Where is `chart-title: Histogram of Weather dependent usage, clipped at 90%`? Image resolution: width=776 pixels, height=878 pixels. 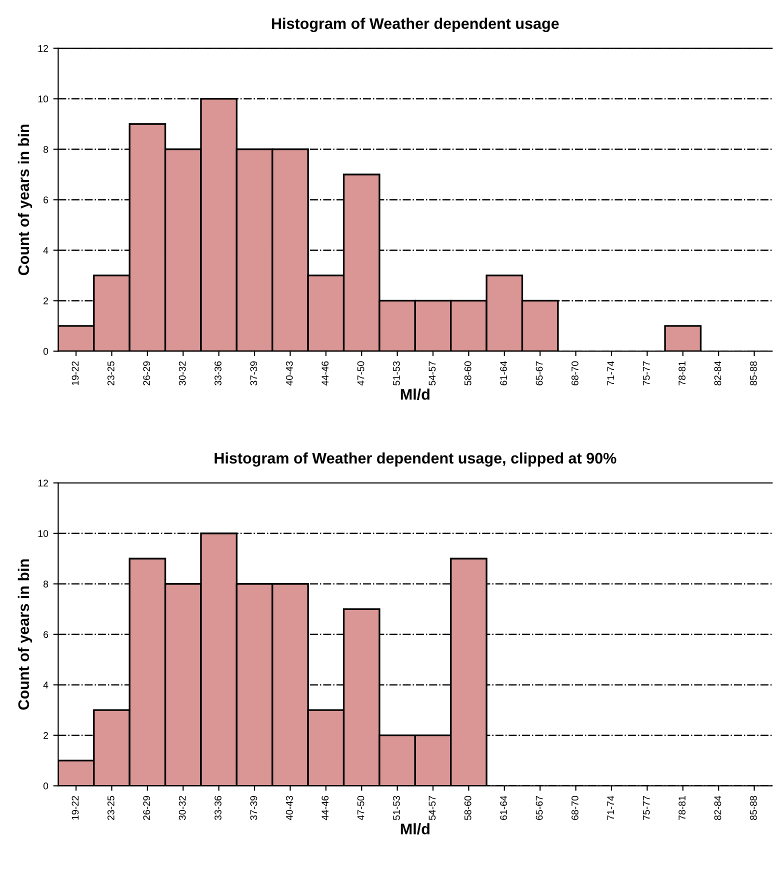 chart-title: Histogram of Weather dependent usage, clipped at 90% is located at coordinates (415, 459).